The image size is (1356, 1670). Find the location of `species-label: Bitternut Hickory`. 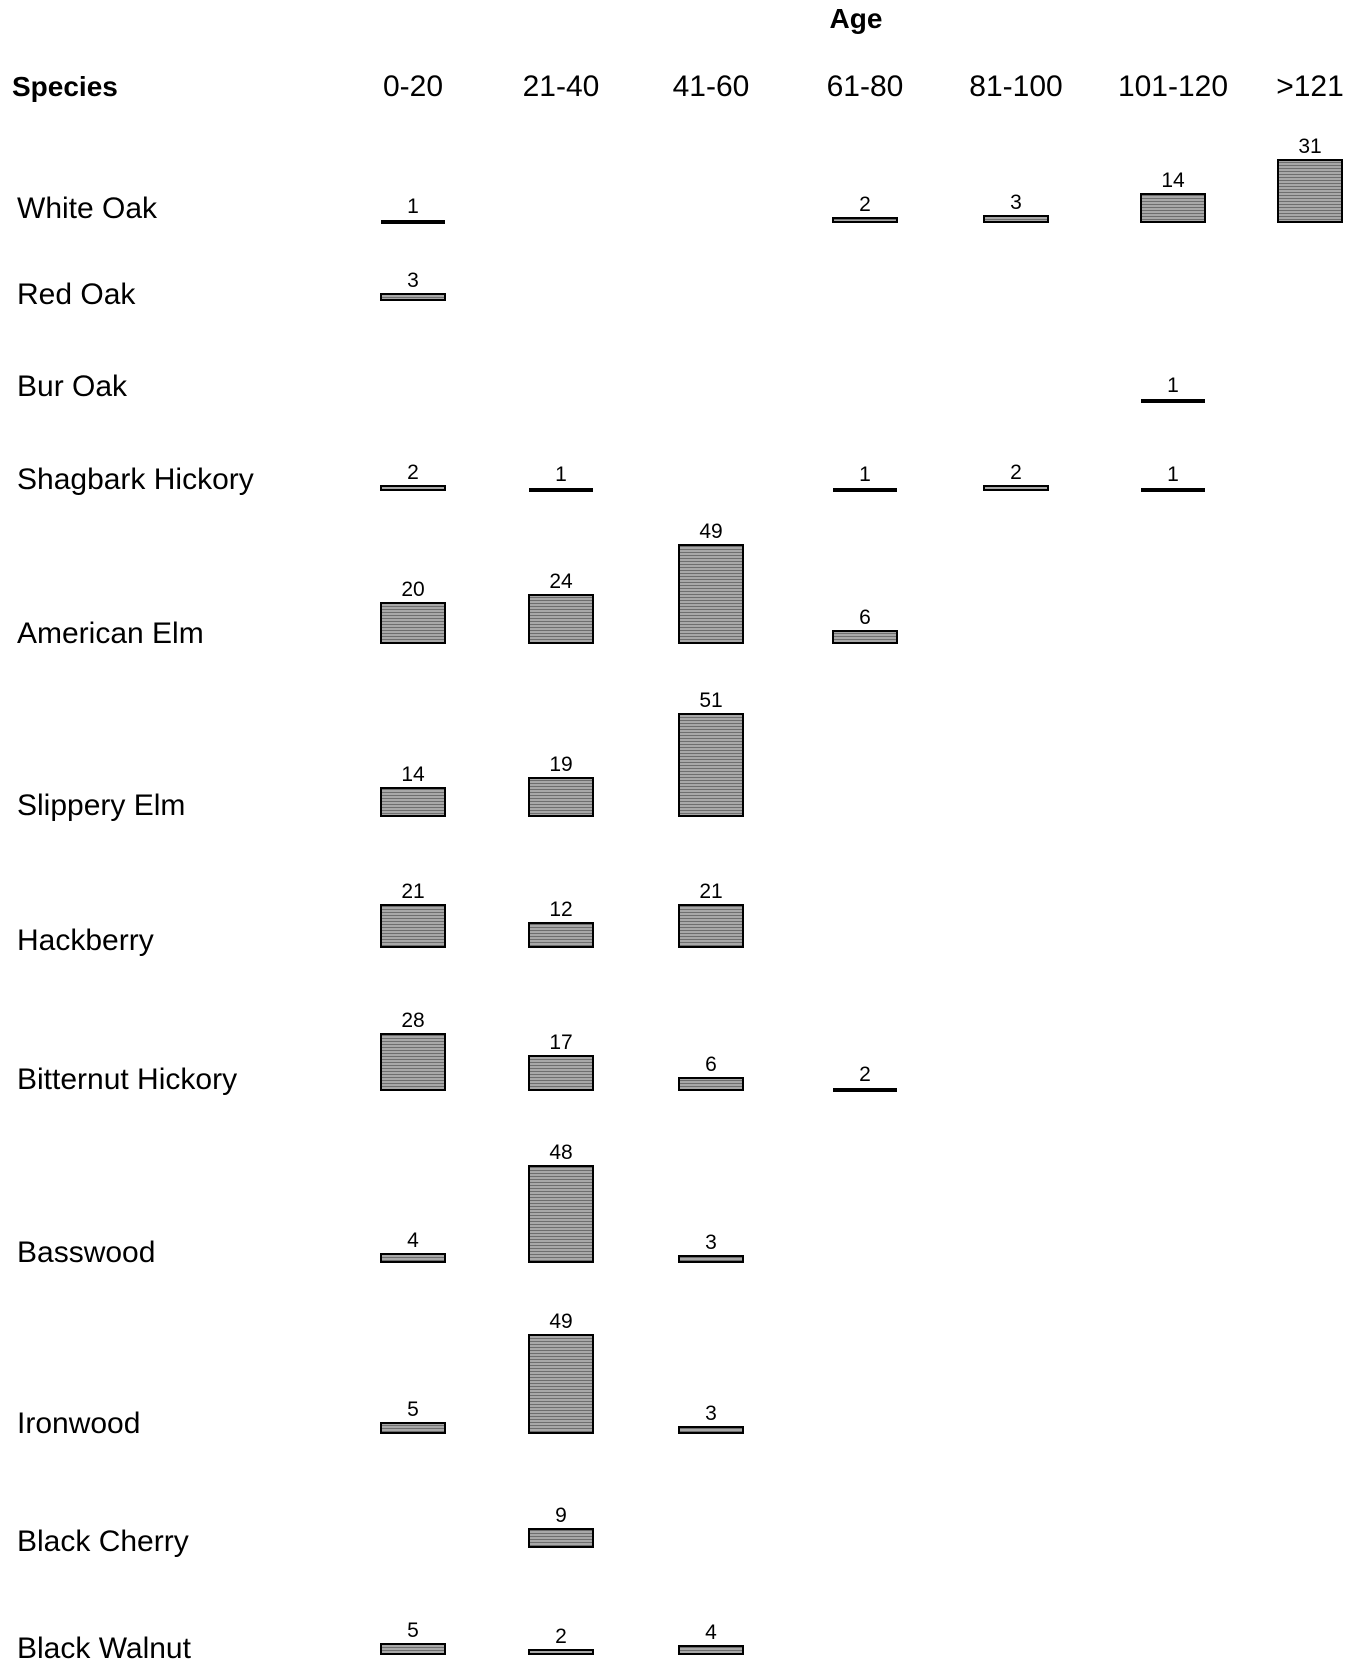

species-label: Bitternut Hickory is located at coordinates (127, 1079).